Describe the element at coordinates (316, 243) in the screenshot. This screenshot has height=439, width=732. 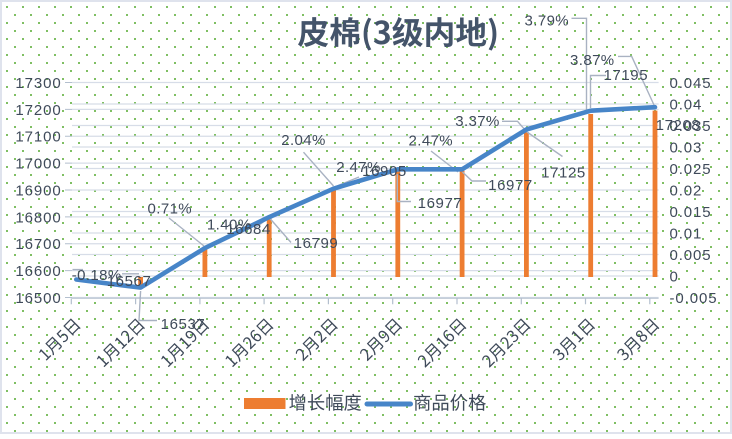
I see `svg-text: 16799` at that location.